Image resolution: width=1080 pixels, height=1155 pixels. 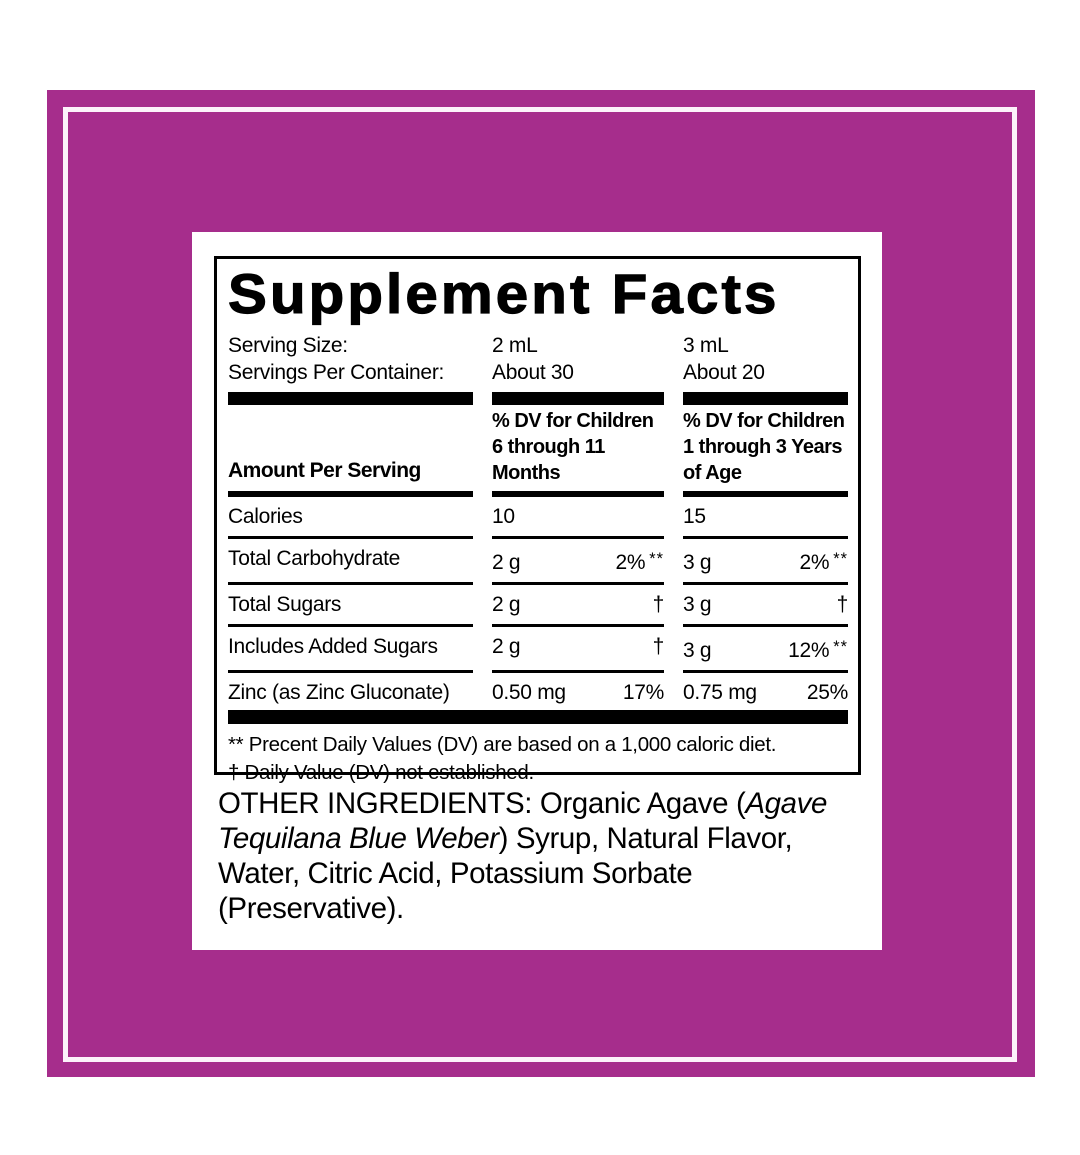 What do you see at coordinates (694, 516) in the screenshot?
I see `amount-value: 15` at bounding box center [694, 516].